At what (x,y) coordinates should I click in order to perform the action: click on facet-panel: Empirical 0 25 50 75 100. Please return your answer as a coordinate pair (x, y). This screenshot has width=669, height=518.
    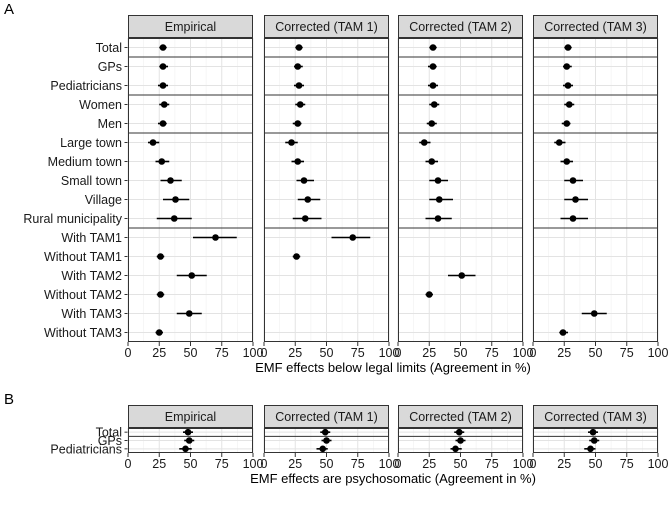
    Looking at the image, I should click on (194, 438).